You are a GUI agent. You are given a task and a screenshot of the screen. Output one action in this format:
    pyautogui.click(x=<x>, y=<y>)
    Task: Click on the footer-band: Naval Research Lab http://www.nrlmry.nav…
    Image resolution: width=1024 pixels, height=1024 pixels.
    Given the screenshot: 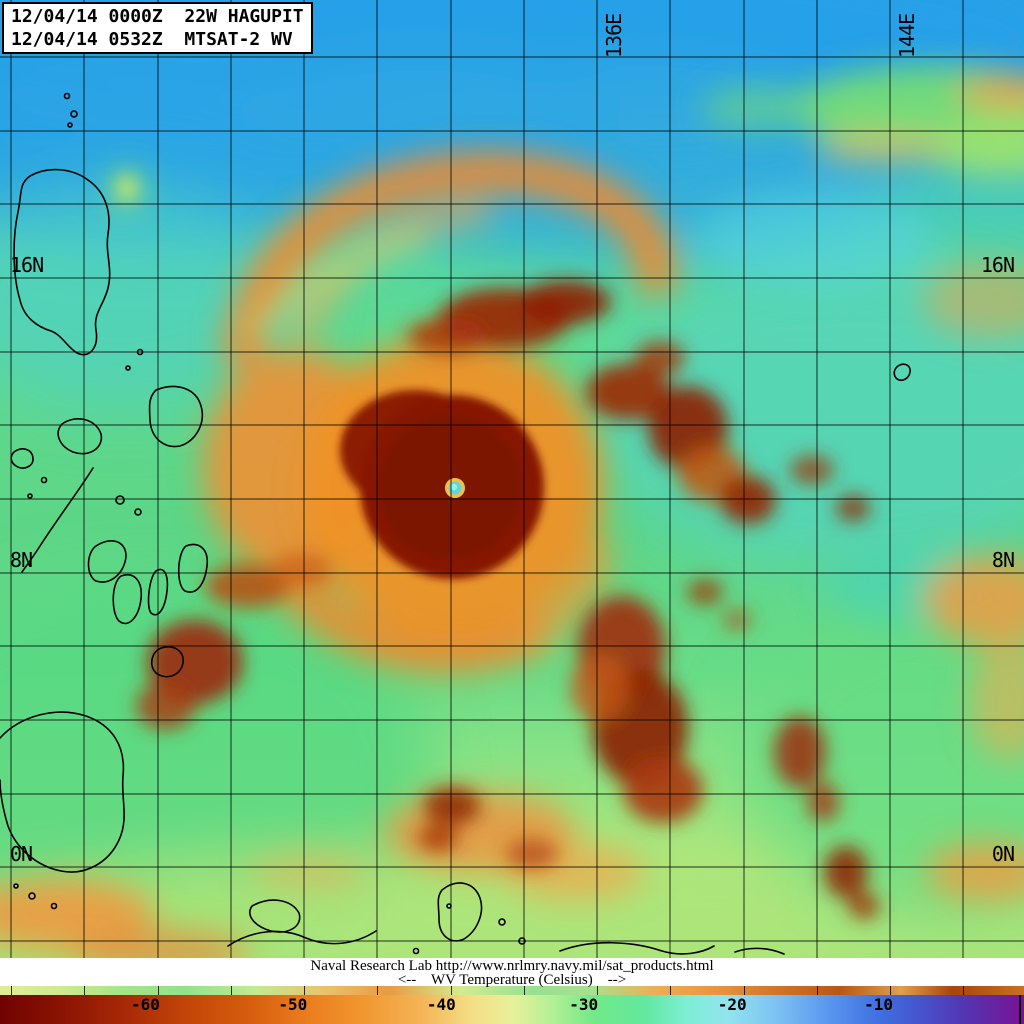 What is the action you would take?
    pyautogui.click(x=512, y=973)
    